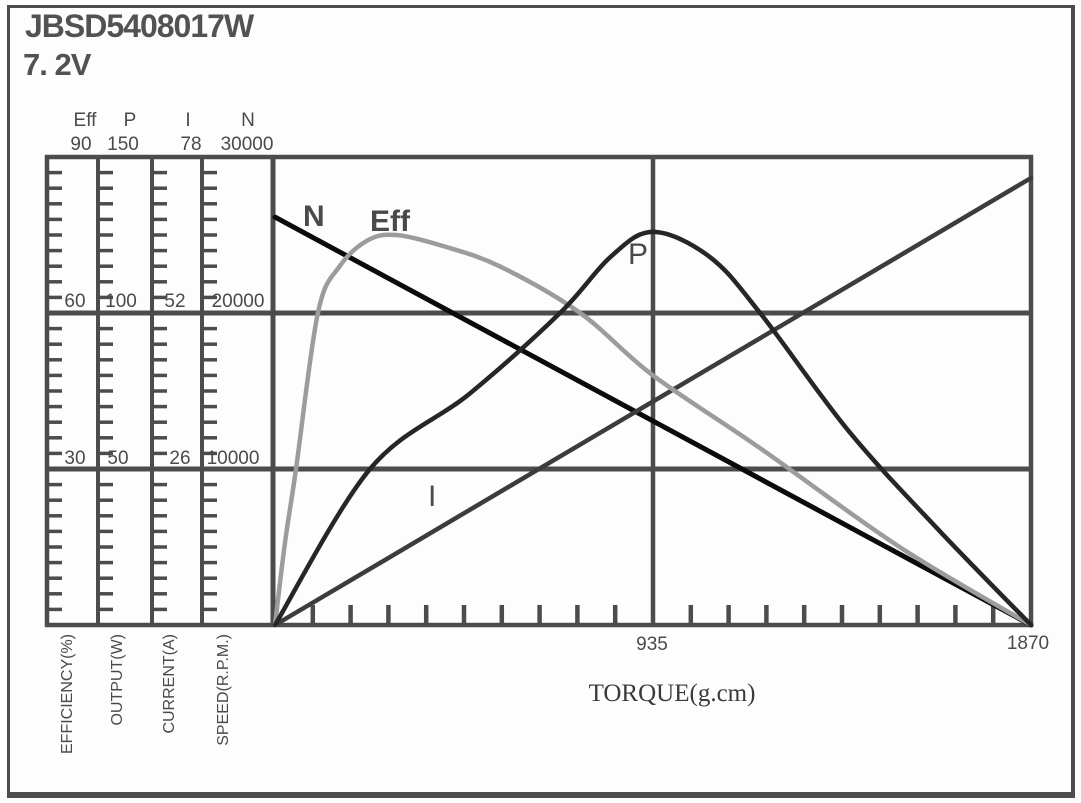 The image size is (1081, 803). I want to click on axis-max-p: 150, so click(123, 144).